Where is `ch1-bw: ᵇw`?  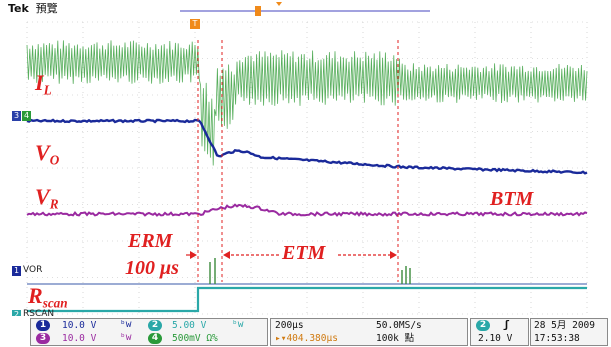 ch1-bw: ᵇw is located at coordinates (126, 324).